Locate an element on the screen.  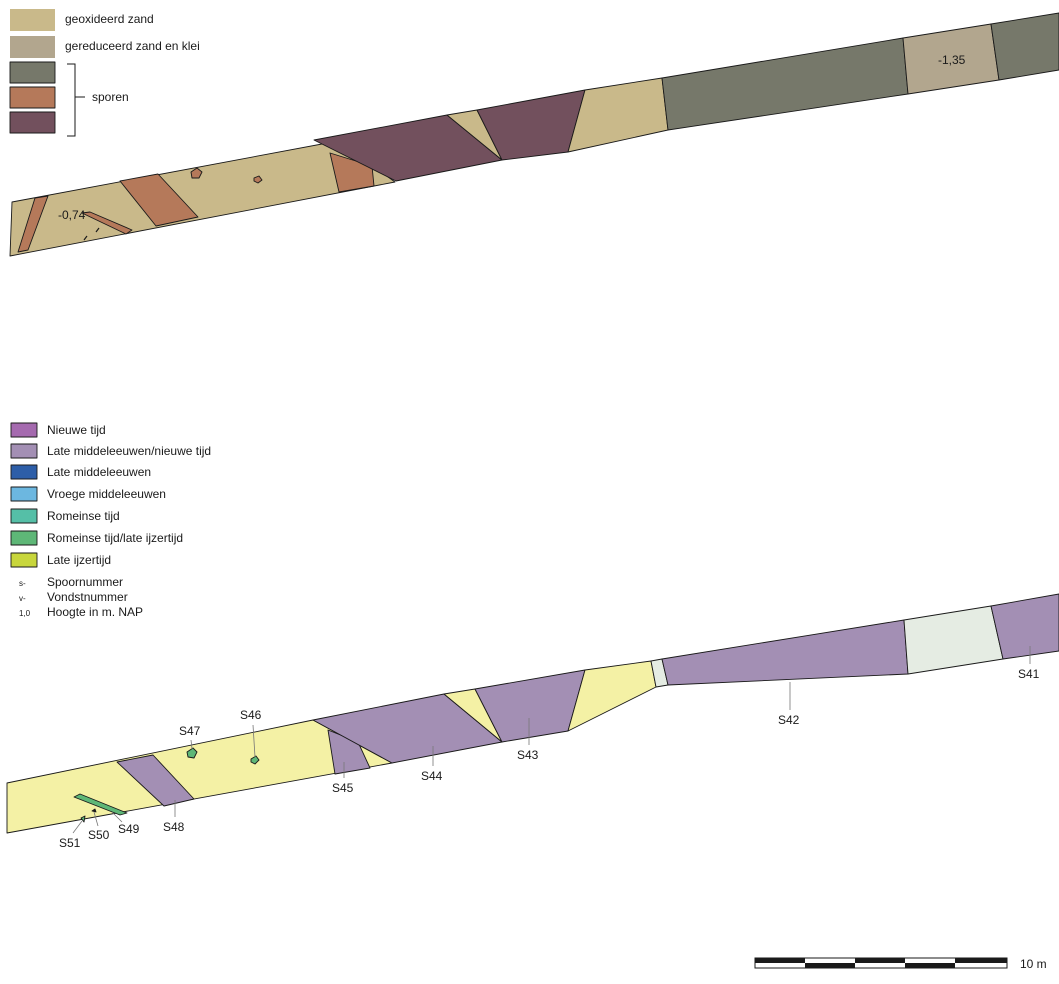
leader-s50 is located at coordinates (96, 819).